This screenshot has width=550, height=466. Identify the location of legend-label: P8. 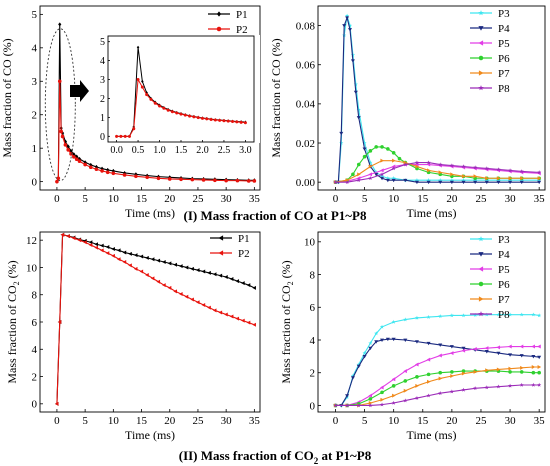
(504, 89).